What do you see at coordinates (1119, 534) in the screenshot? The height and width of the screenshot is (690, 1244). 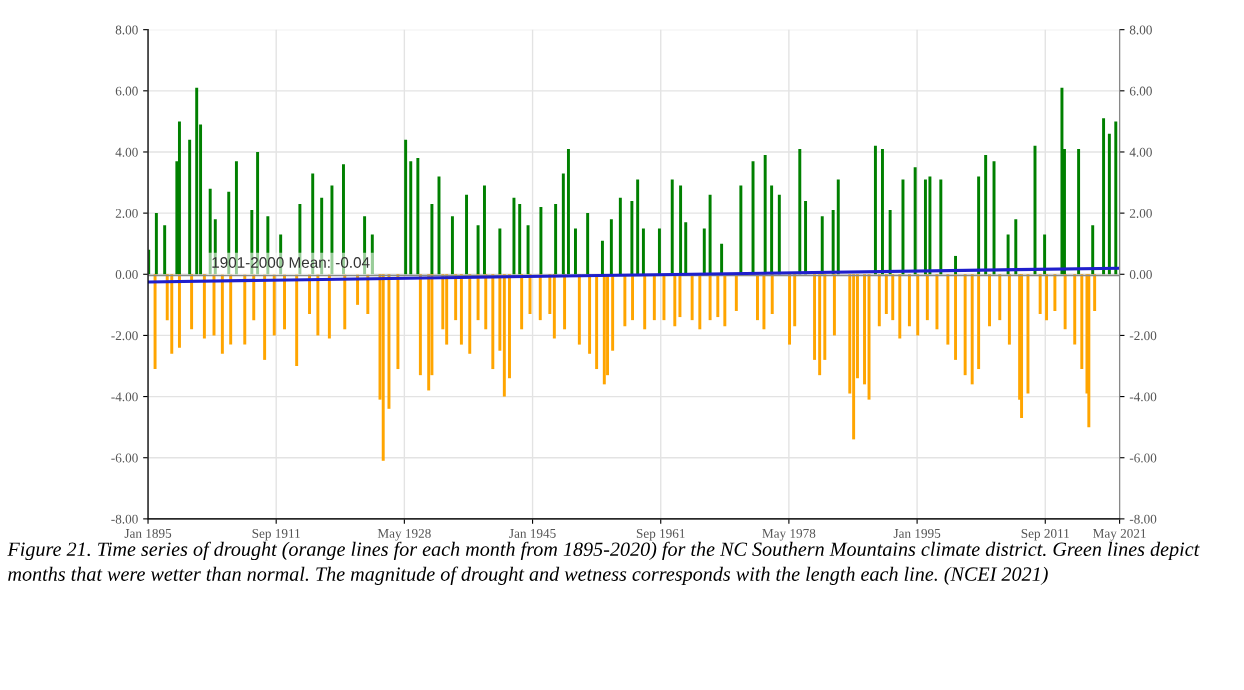 I see `x-tick-label: May 2021` at bounding box center [1119, 534].